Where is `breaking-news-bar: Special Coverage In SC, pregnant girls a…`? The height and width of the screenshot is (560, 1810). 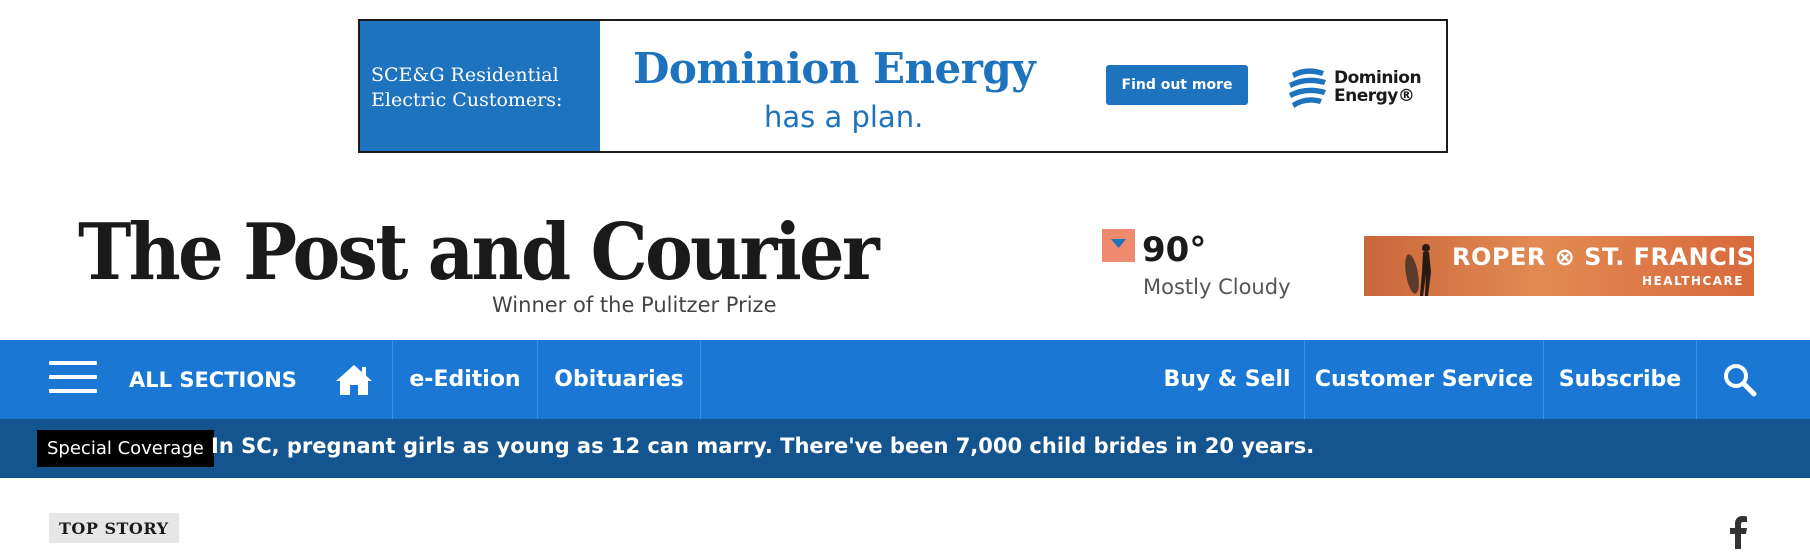
breaking-news-bar: Special Coverage In SC, pregnant girls a… is located at coordinates (905, 448).